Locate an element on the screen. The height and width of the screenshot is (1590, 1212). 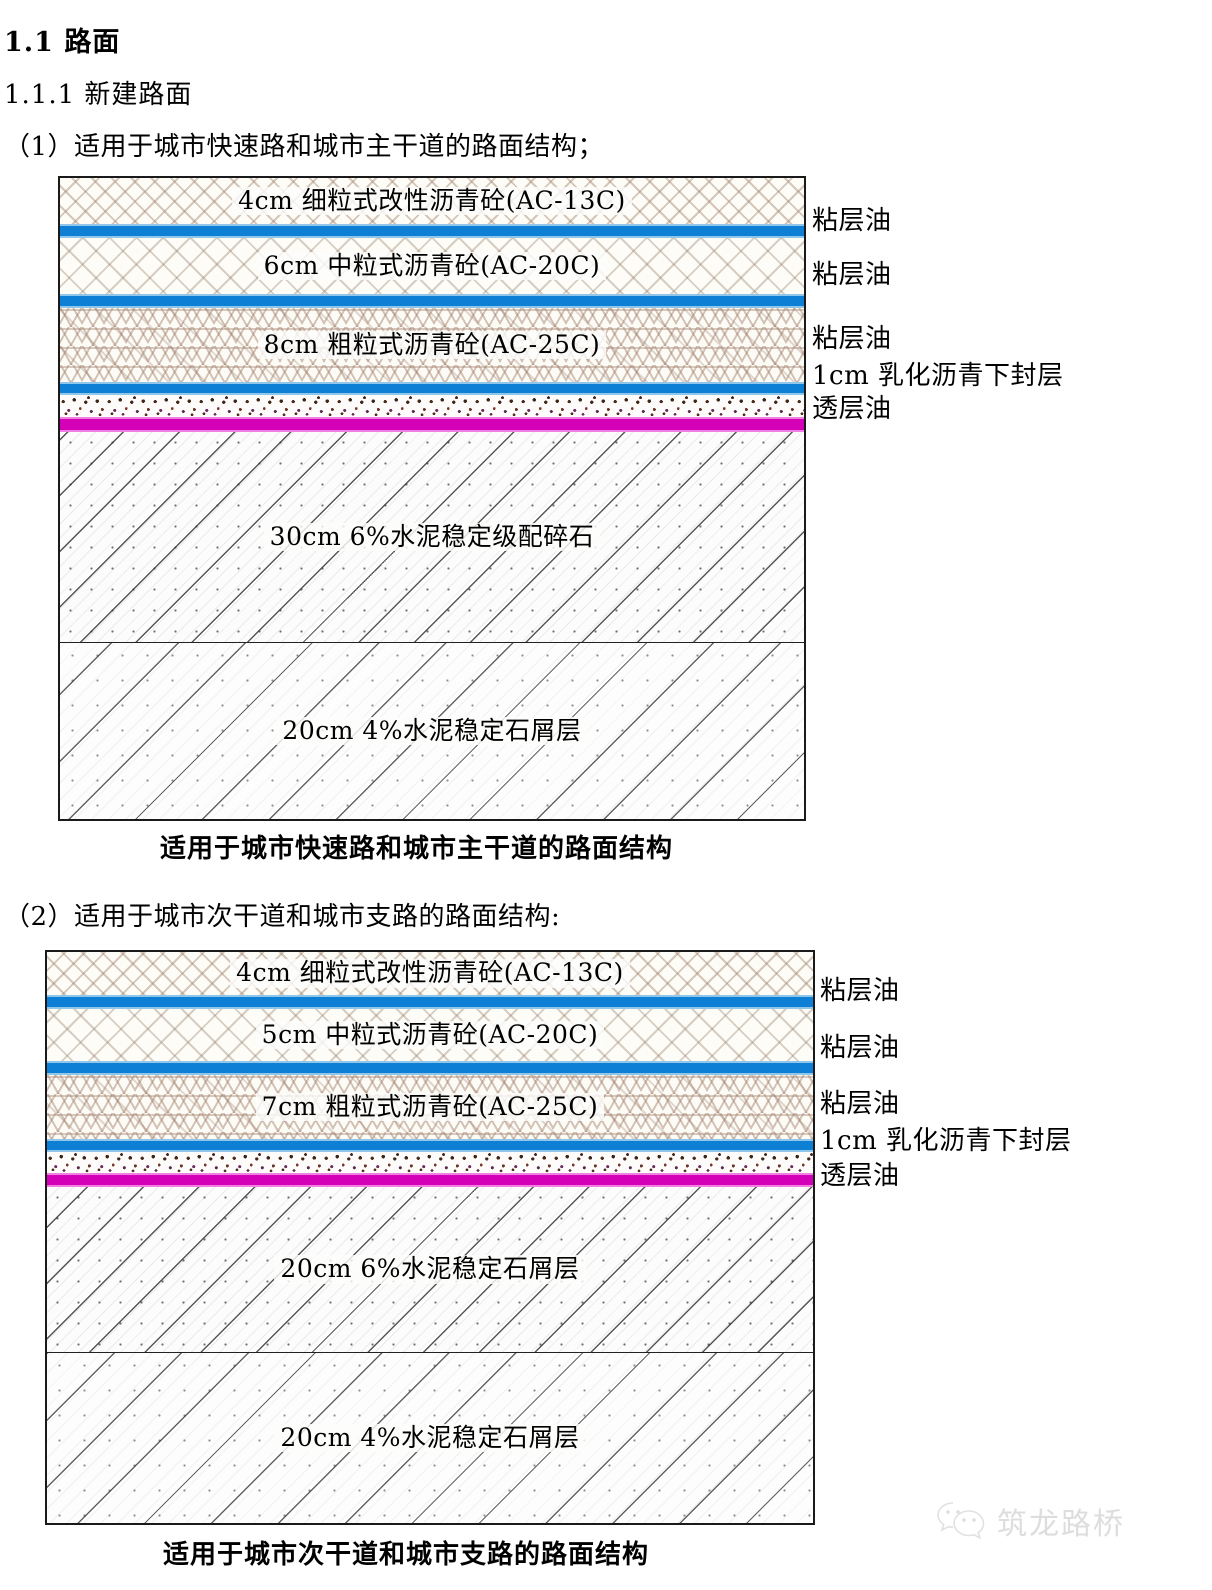
figure-2-caption: 适用于城市次干道和城市支路的路面结构 is located at coordinates (406, 1555).